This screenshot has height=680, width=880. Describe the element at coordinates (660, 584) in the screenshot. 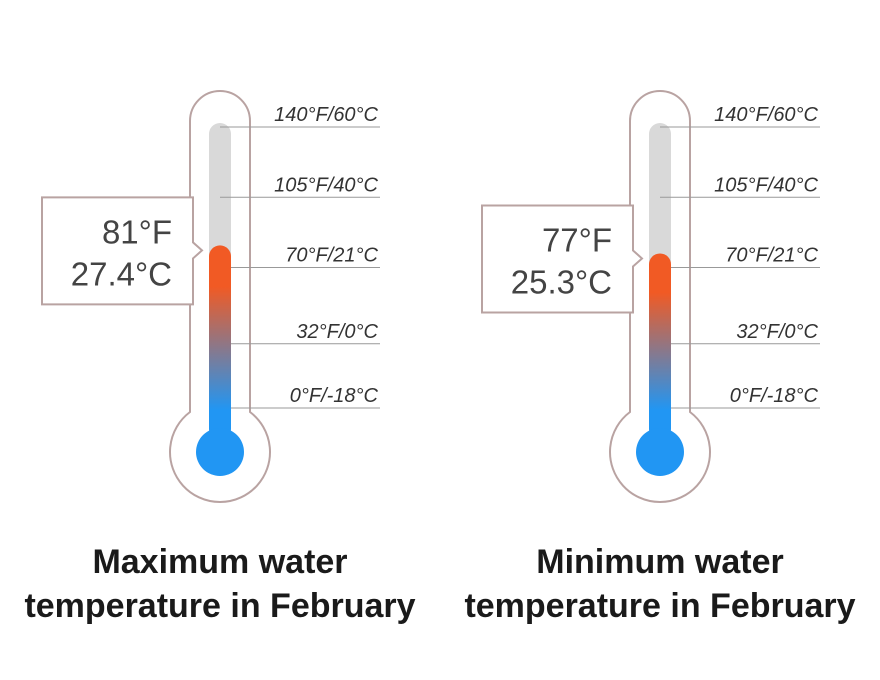

I see `chart-title: Minimum water temperature in February` at that location.